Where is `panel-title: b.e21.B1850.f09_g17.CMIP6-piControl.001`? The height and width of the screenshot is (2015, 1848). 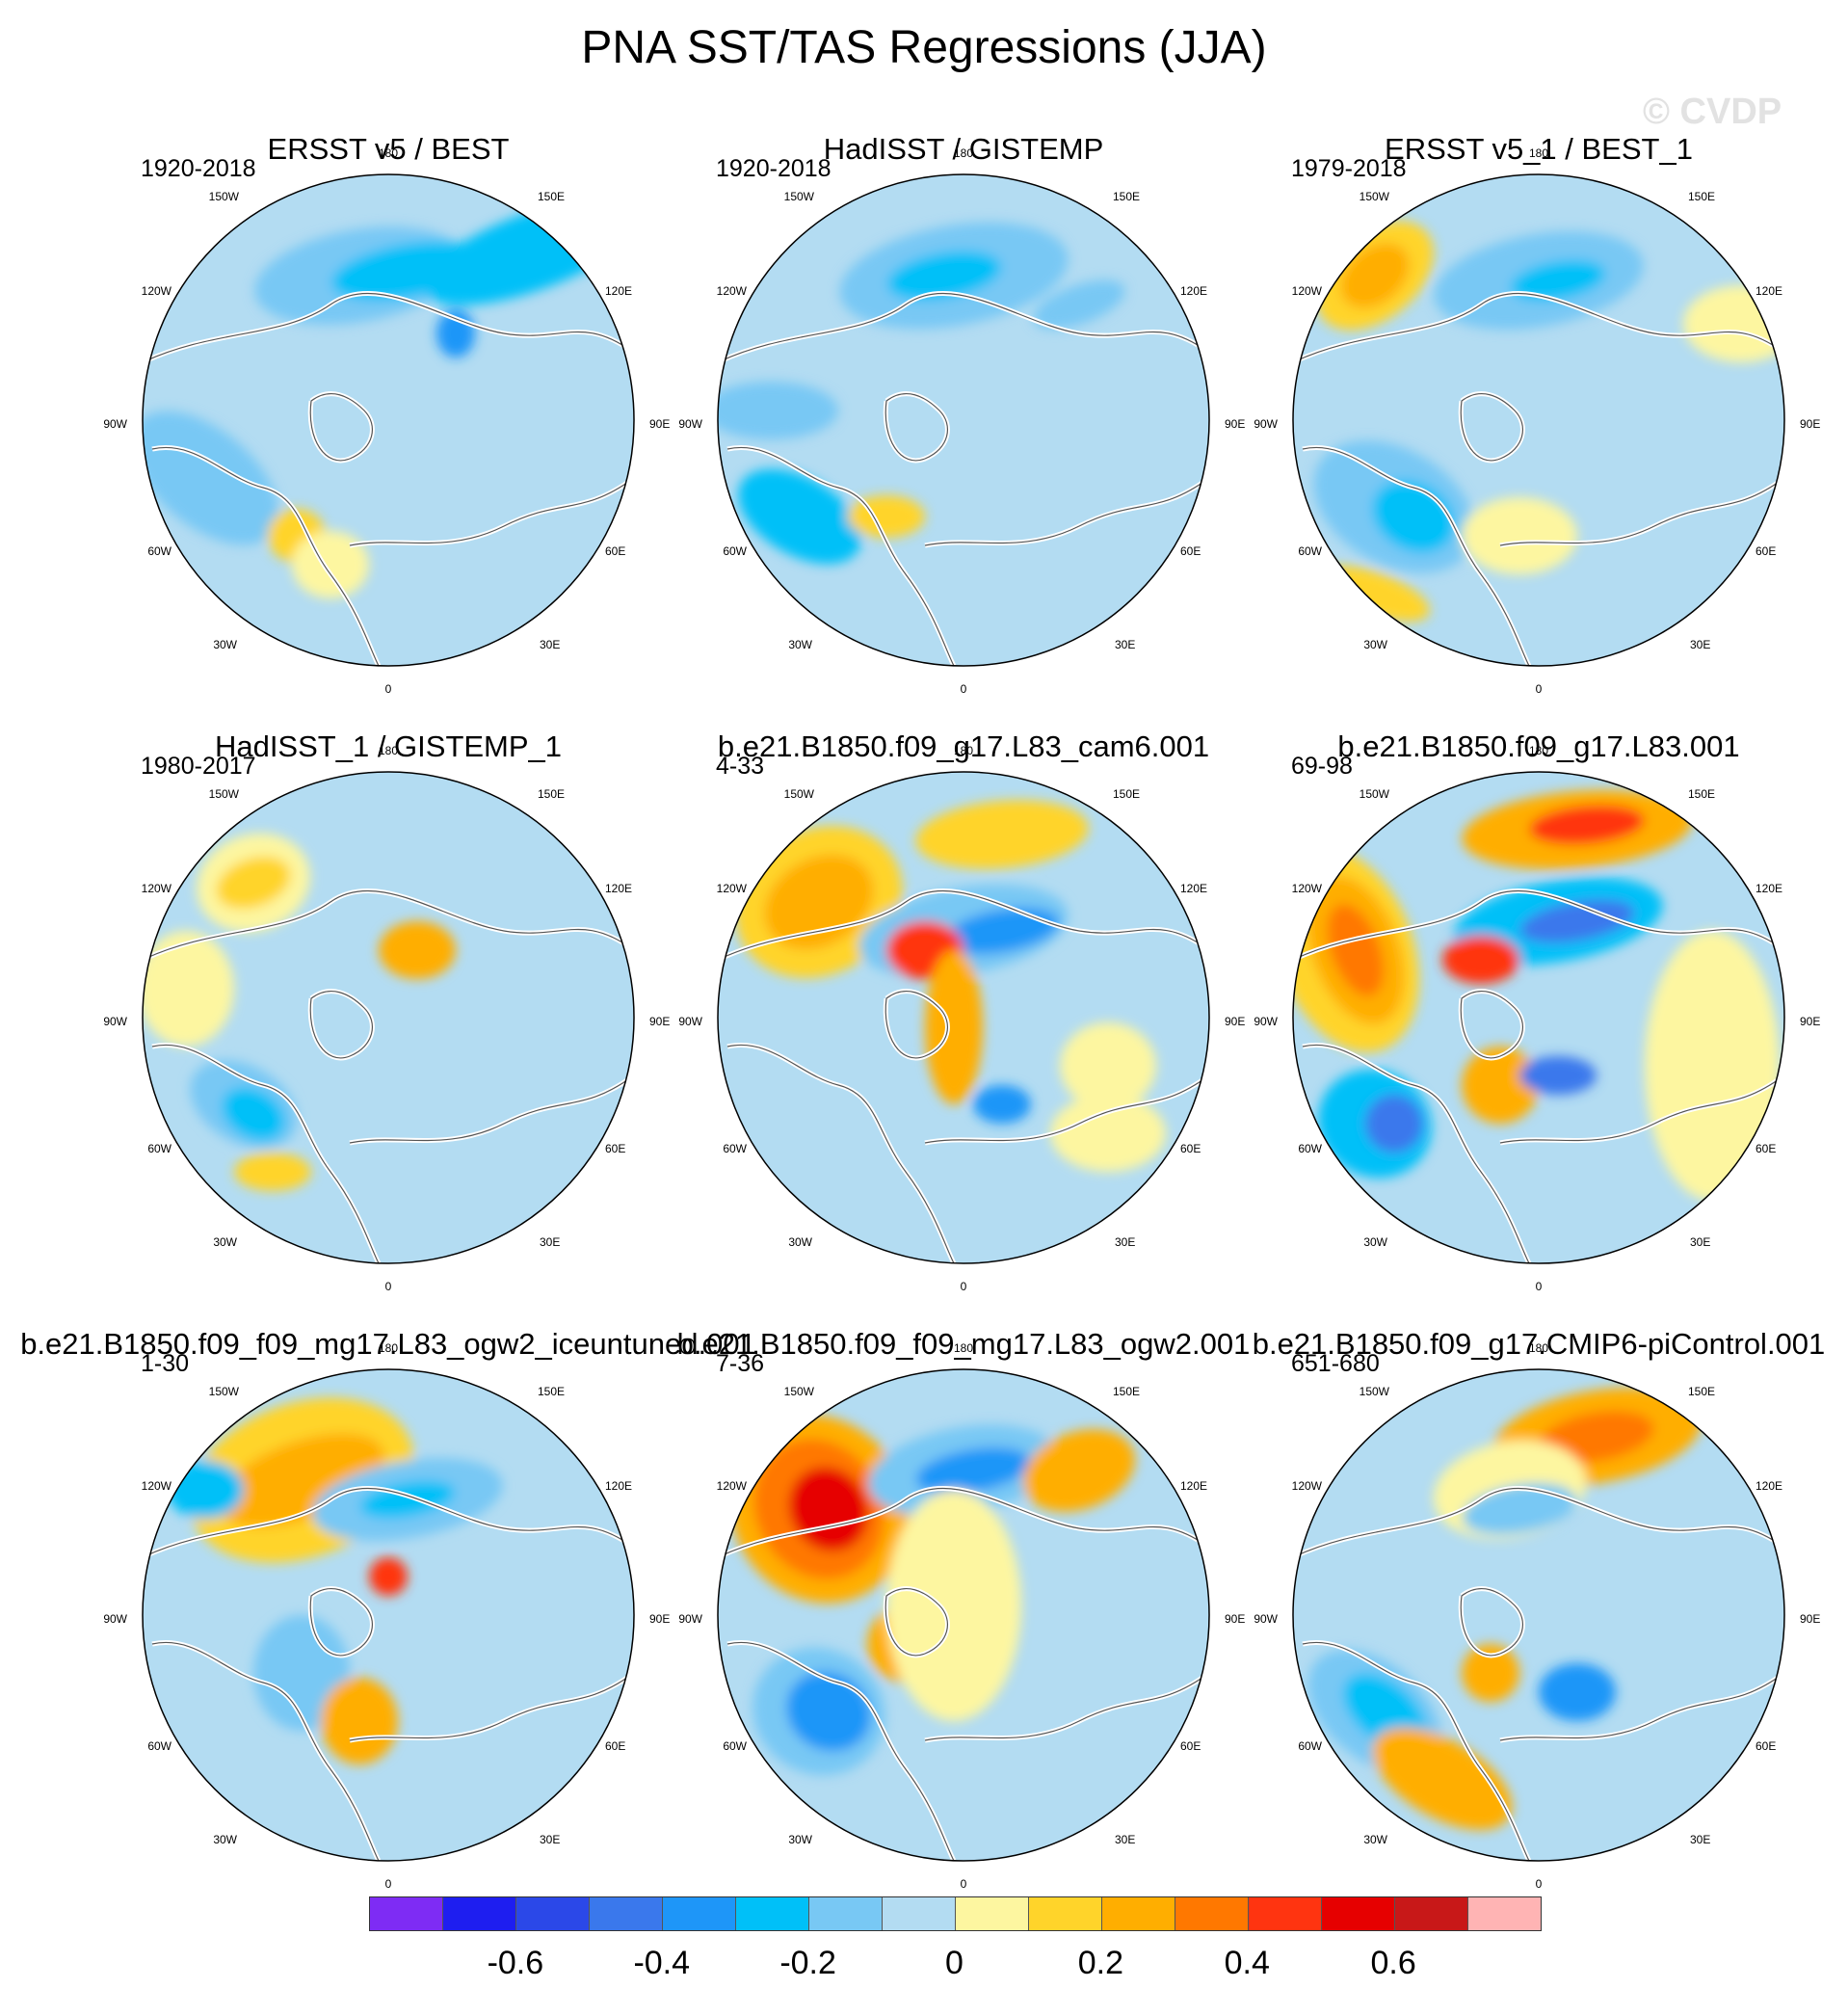
panel-title: b.e21.B1850.f09_g17.CMIP6-piControl.001 is located at coordinates (1539, 1344).